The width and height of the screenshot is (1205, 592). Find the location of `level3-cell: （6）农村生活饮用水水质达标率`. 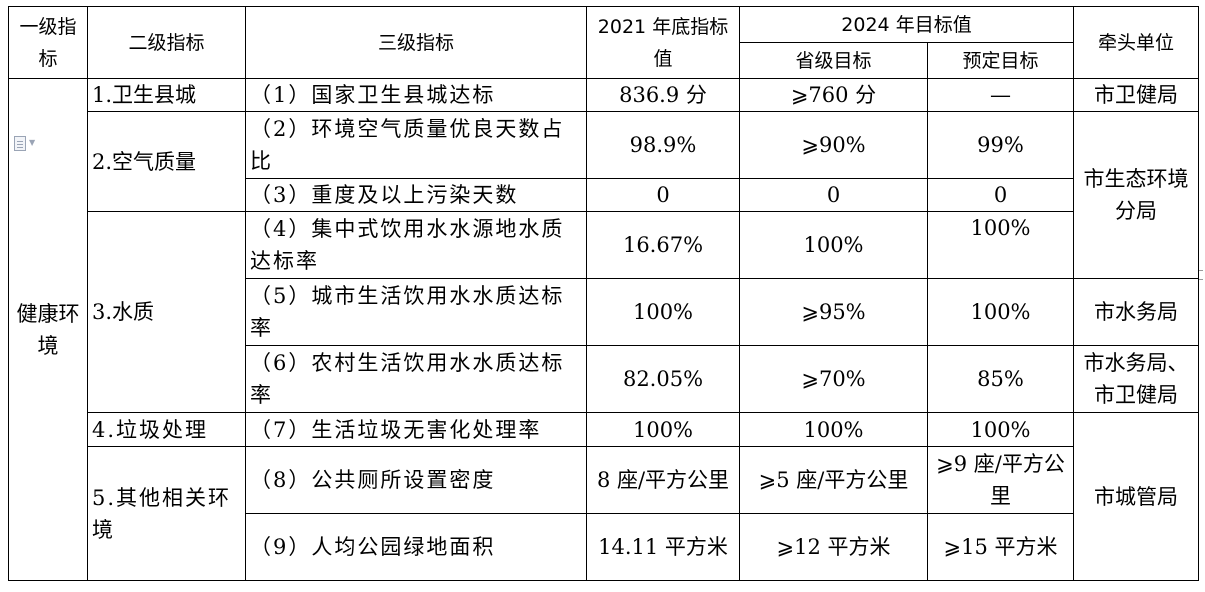

level3-cell: （6）农村生活饮用水水质达标率 is located at coordinates (416, 379).